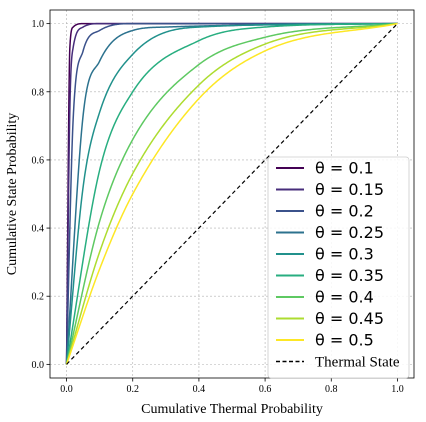 The image size is (426, 422). Describe the element at coordinates (349, 318) in the screenshot. I see `legend-label: θ = 0.45` at that location.